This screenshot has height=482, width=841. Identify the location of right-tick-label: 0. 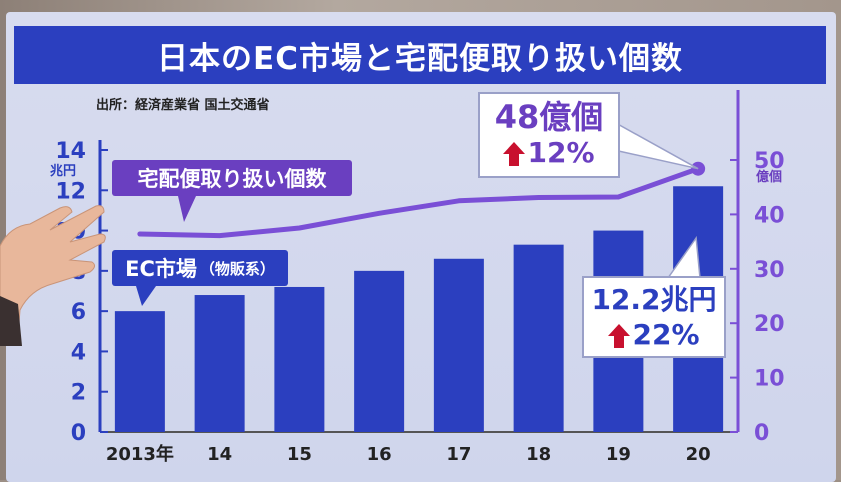
(761, 433).